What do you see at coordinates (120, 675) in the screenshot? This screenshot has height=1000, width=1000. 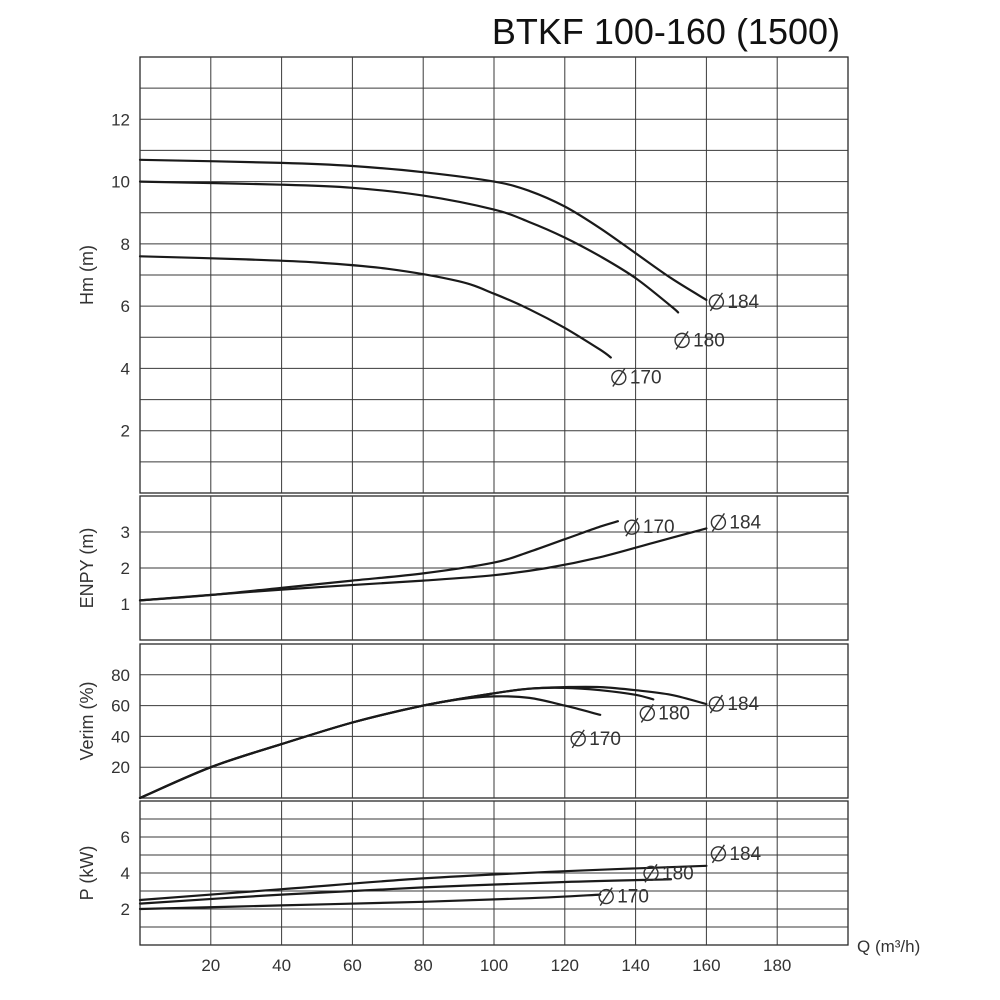 I see `y-tick-label: 80` at bounding box center [120, 675].